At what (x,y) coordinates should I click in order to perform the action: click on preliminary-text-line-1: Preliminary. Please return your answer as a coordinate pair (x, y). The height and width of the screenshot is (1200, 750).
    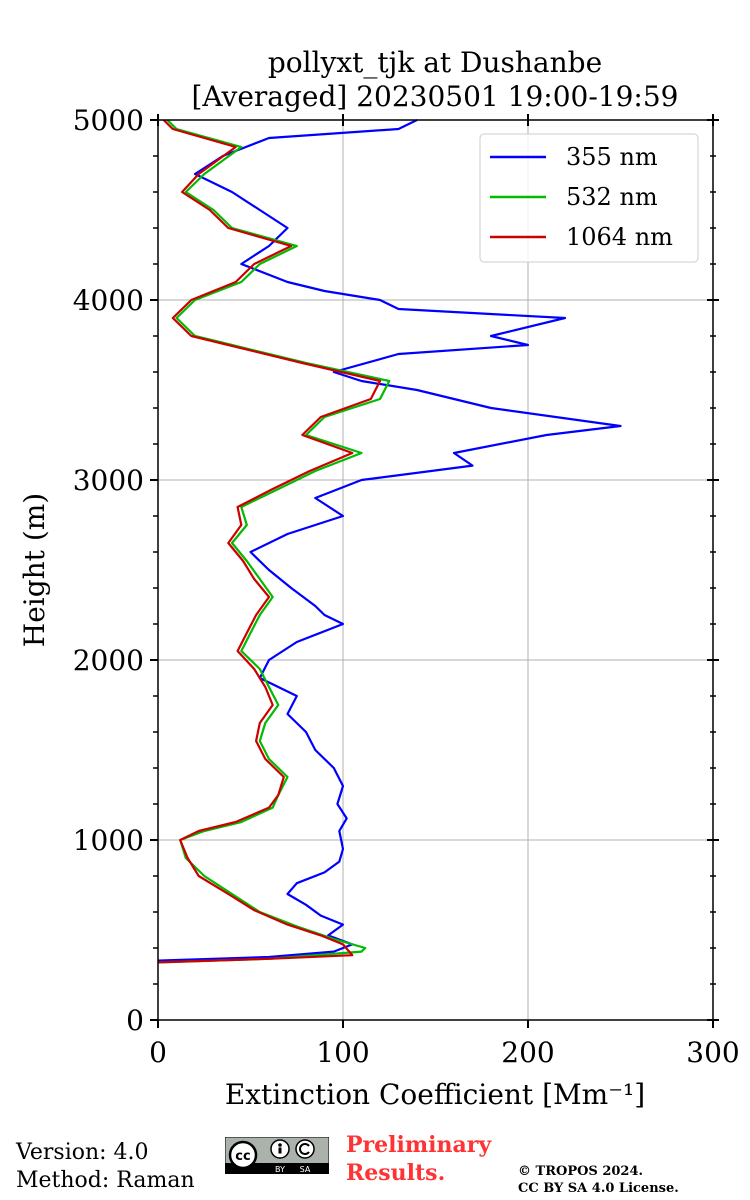
    Looking at the image, I should click on (419, 1145).